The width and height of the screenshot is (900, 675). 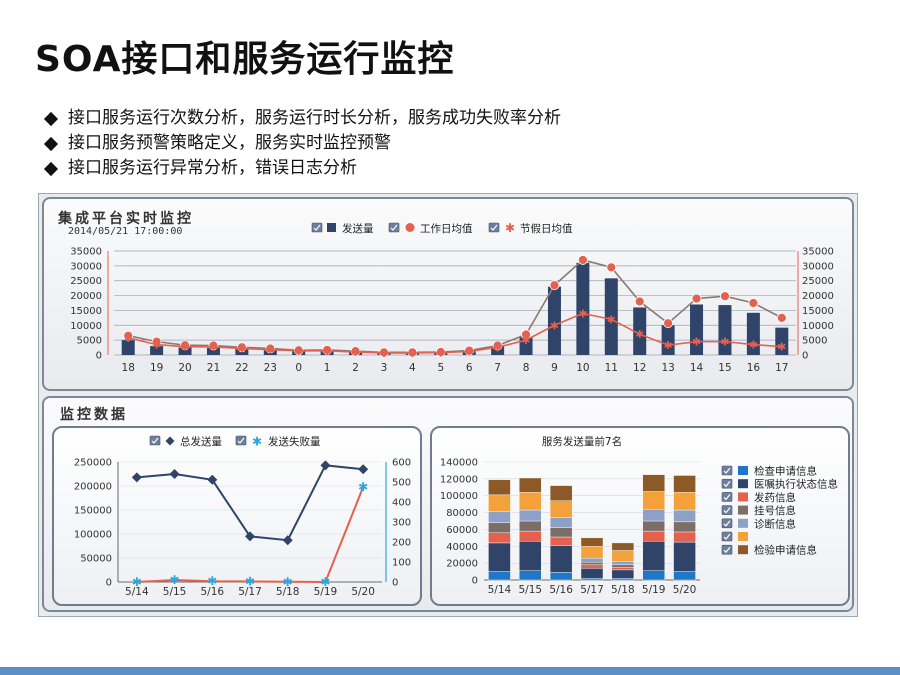 I want to click on x-tick-label: 21, so click(x=213, y=368).